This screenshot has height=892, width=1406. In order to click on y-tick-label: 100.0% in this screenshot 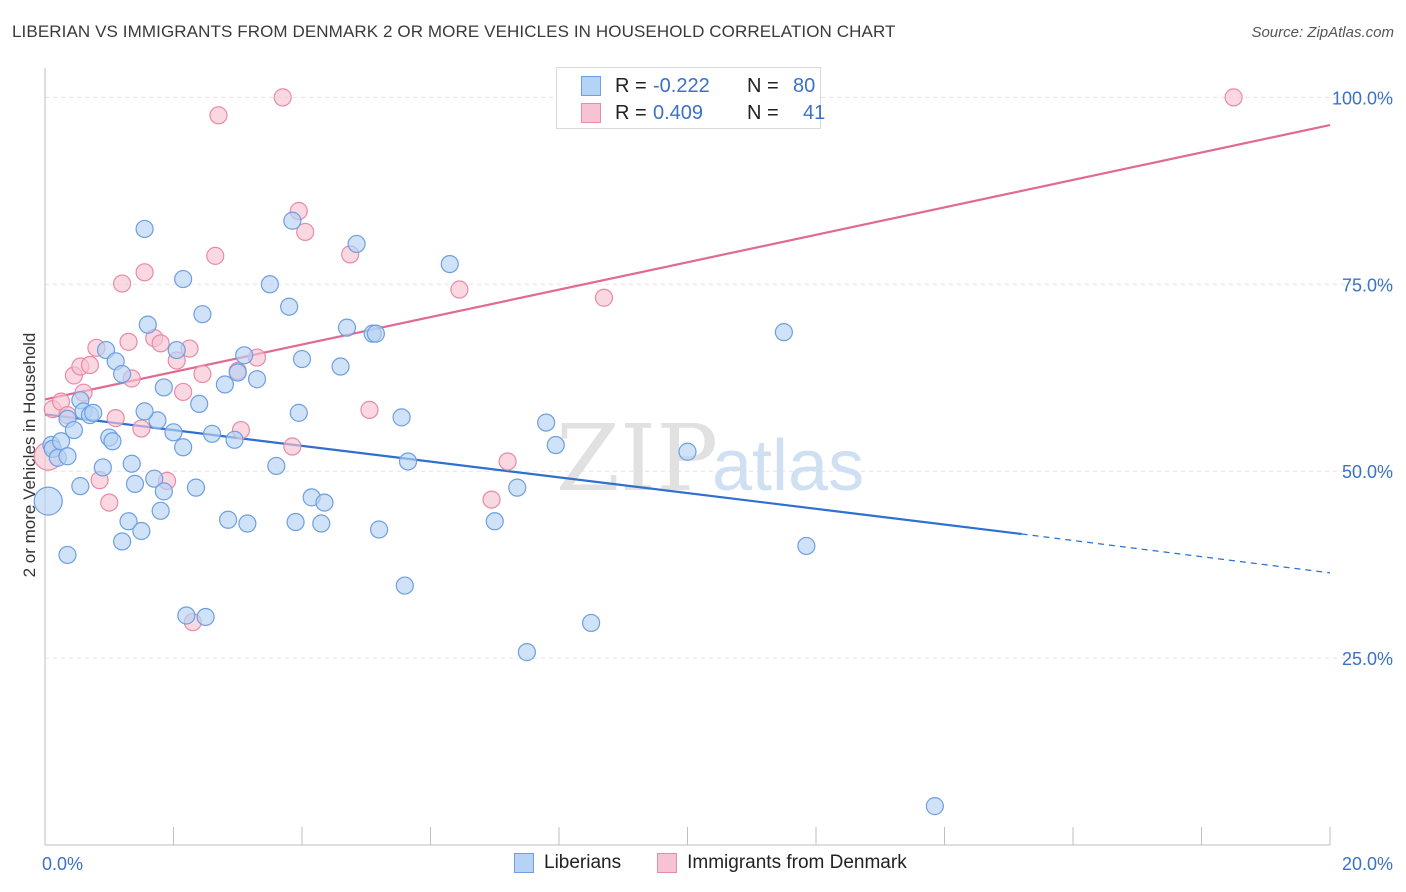, I will do `click(1362, 98)`.